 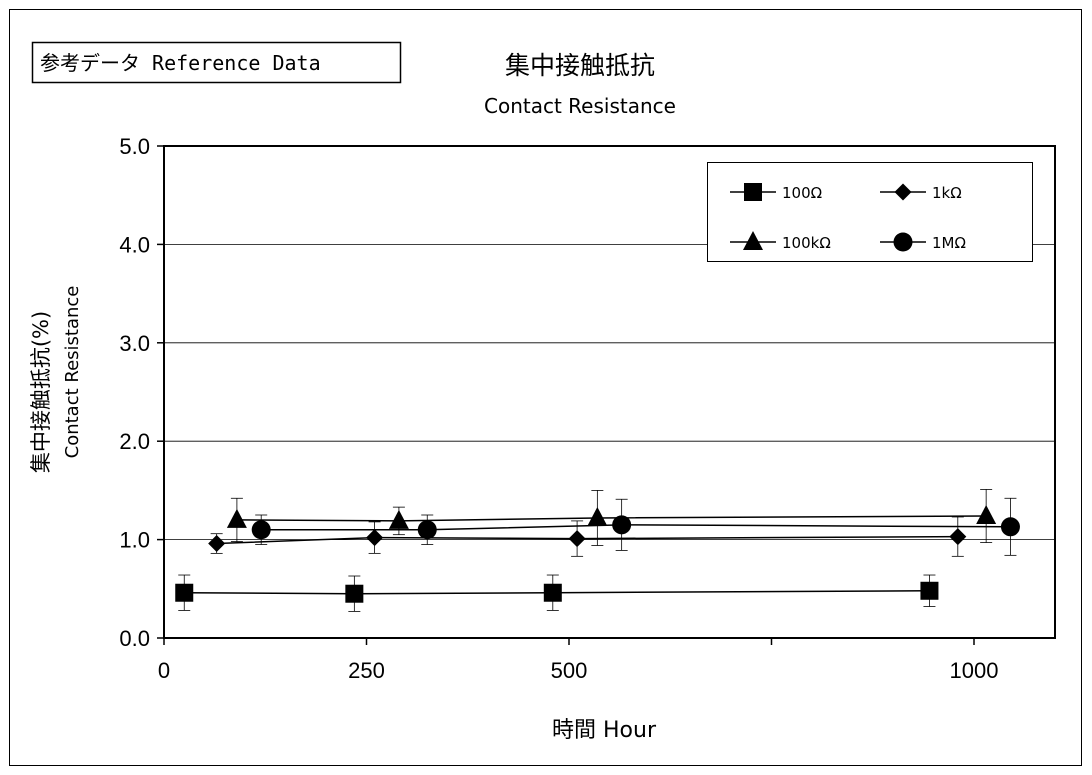 I want to click on y-axis-subtitle: Contact Resistance, so click(x=72, y=372).